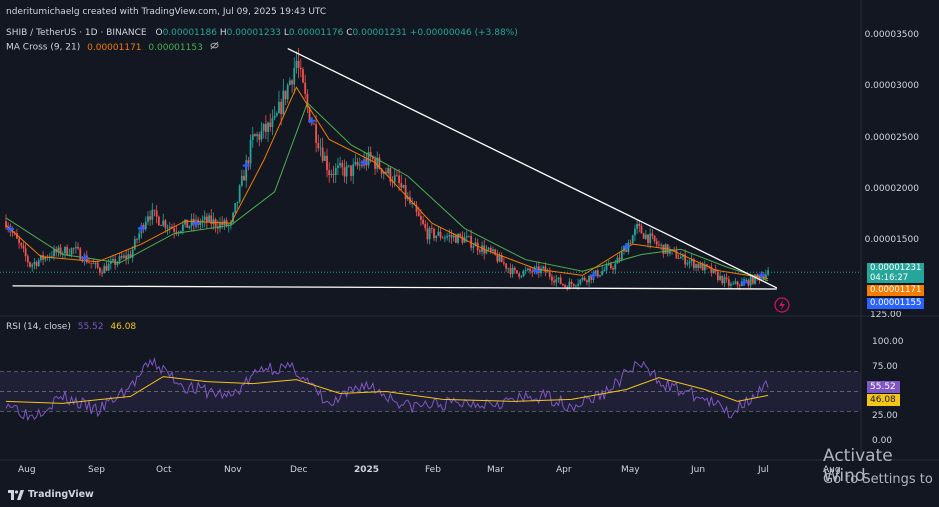 This screenshot has height=507, width=939. Describe the element at coordinates (782, 305) in the screenshot. I see `lightning-icon` at that location.